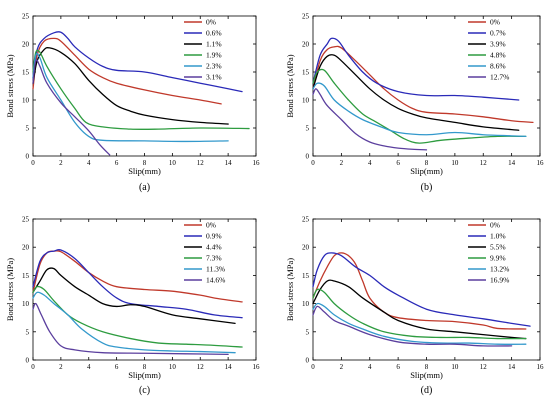 The image size is (550, 401). I want to click on legend-entry: 3.9%, so click(498, 44).